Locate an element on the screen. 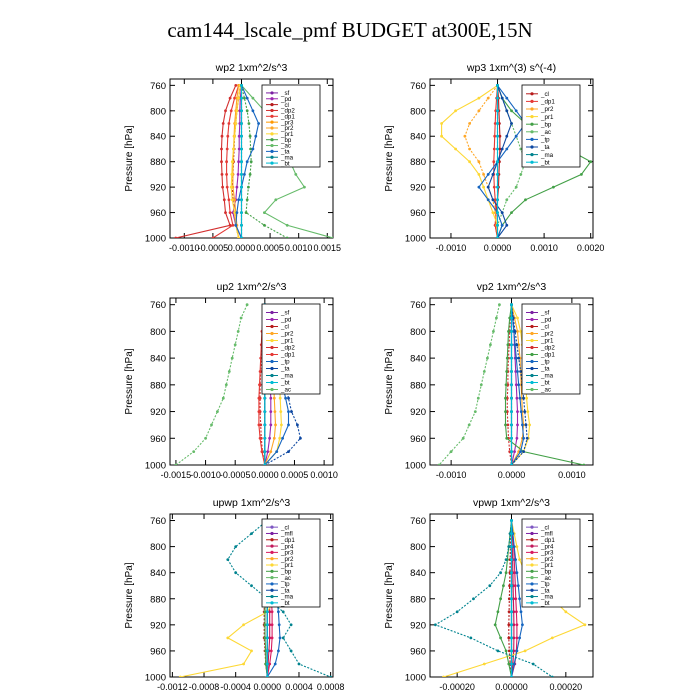 This screenshot has width=700, height=700. legend-entry: _bt is located at coordinates (285, 383).